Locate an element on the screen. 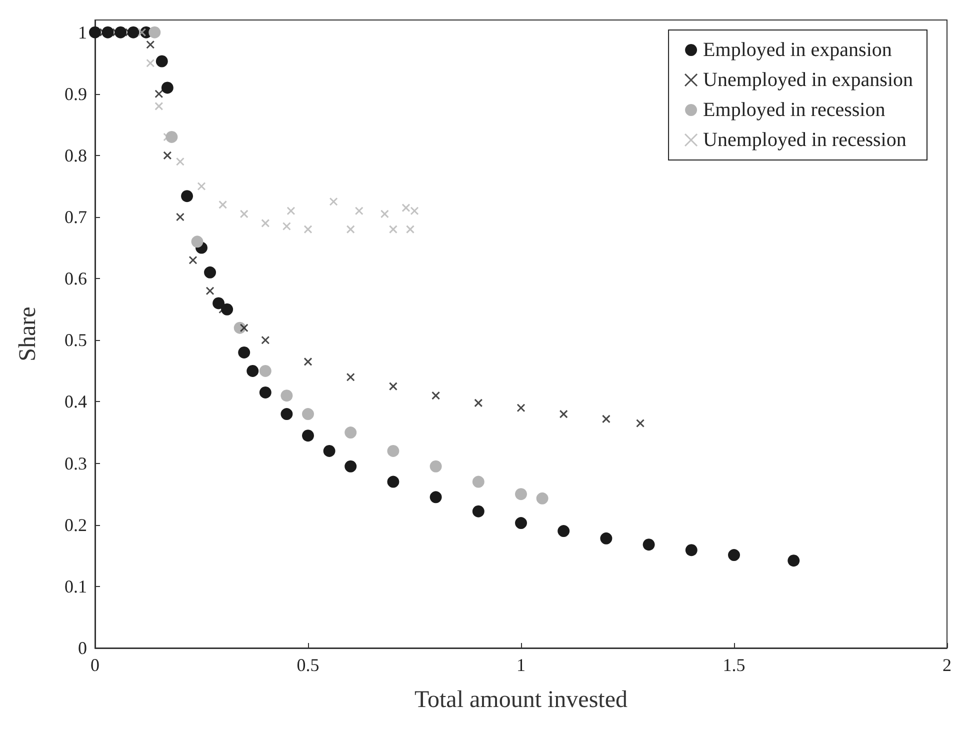  y-tick-label: 0.2 is located at coordinates (75, 524).